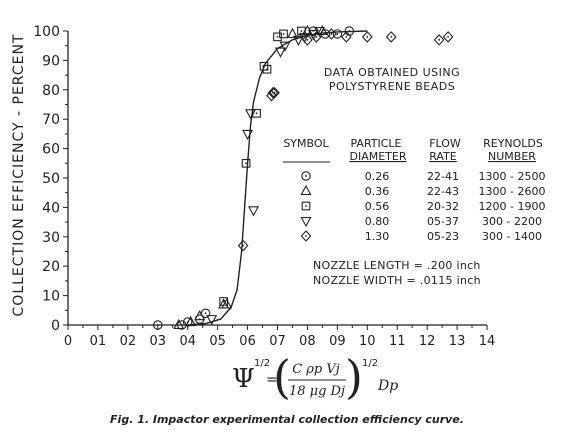 The width and height of the screenshot is (575, 436). Describe the element at coordinates (306, 190) in the screenshot. I see `legend-symbol-triangle` at that location.